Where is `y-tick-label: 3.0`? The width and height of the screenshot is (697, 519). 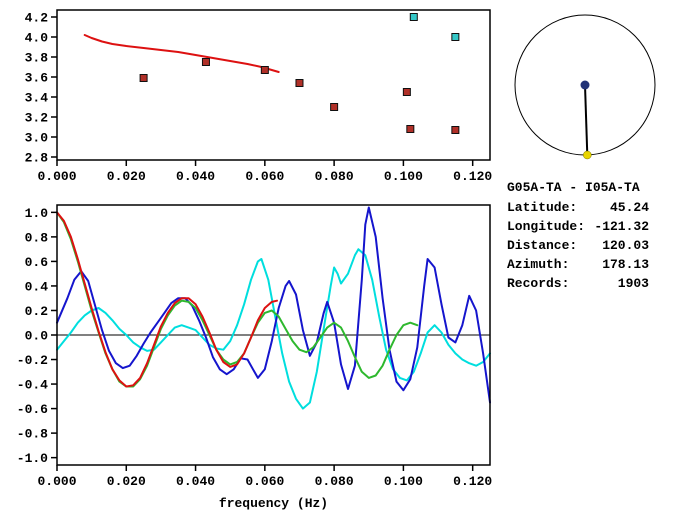
y-tick-label: 3.0 is located at coordinates (37, 138).